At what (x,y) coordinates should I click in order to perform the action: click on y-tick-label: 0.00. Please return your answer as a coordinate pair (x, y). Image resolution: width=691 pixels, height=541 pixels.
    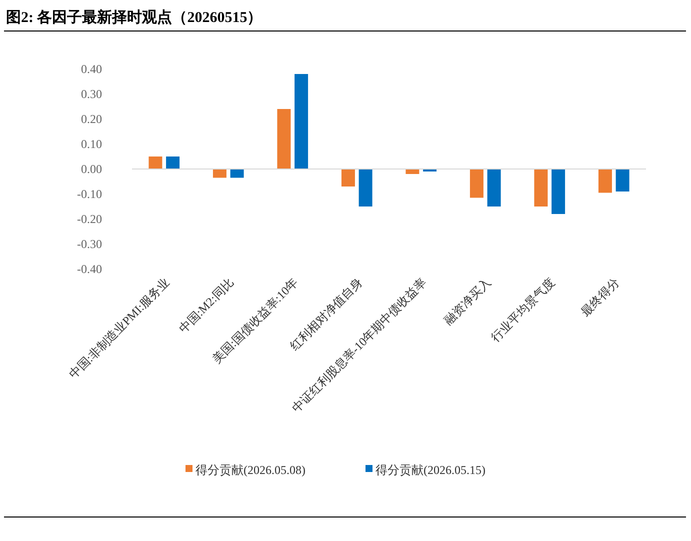
    Looking at the image, I should click on (91, 169).